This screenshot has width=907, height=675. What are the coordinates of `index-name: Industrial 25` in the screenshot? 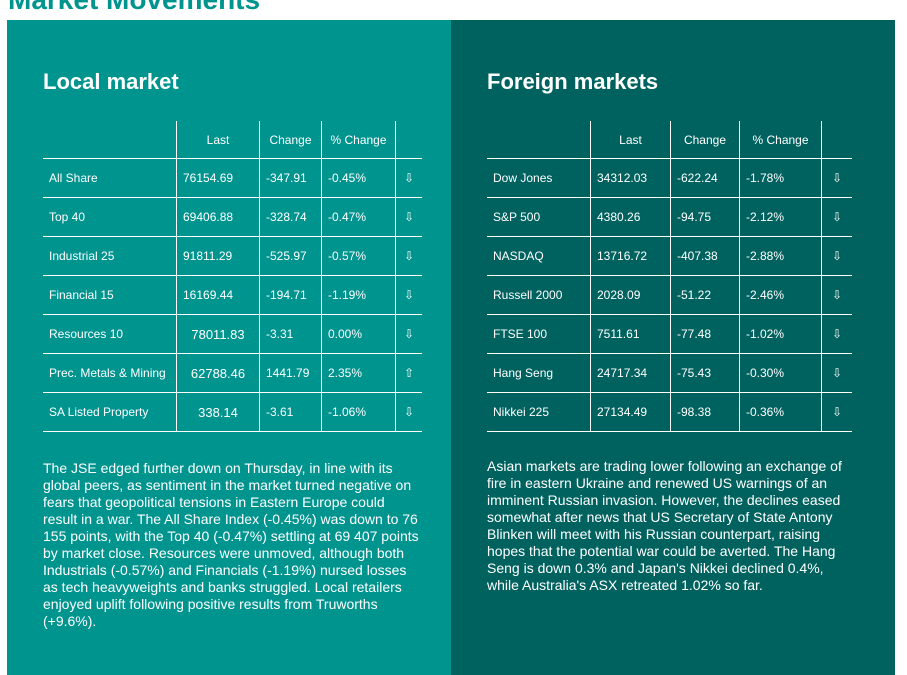 It's located at (110, 256).